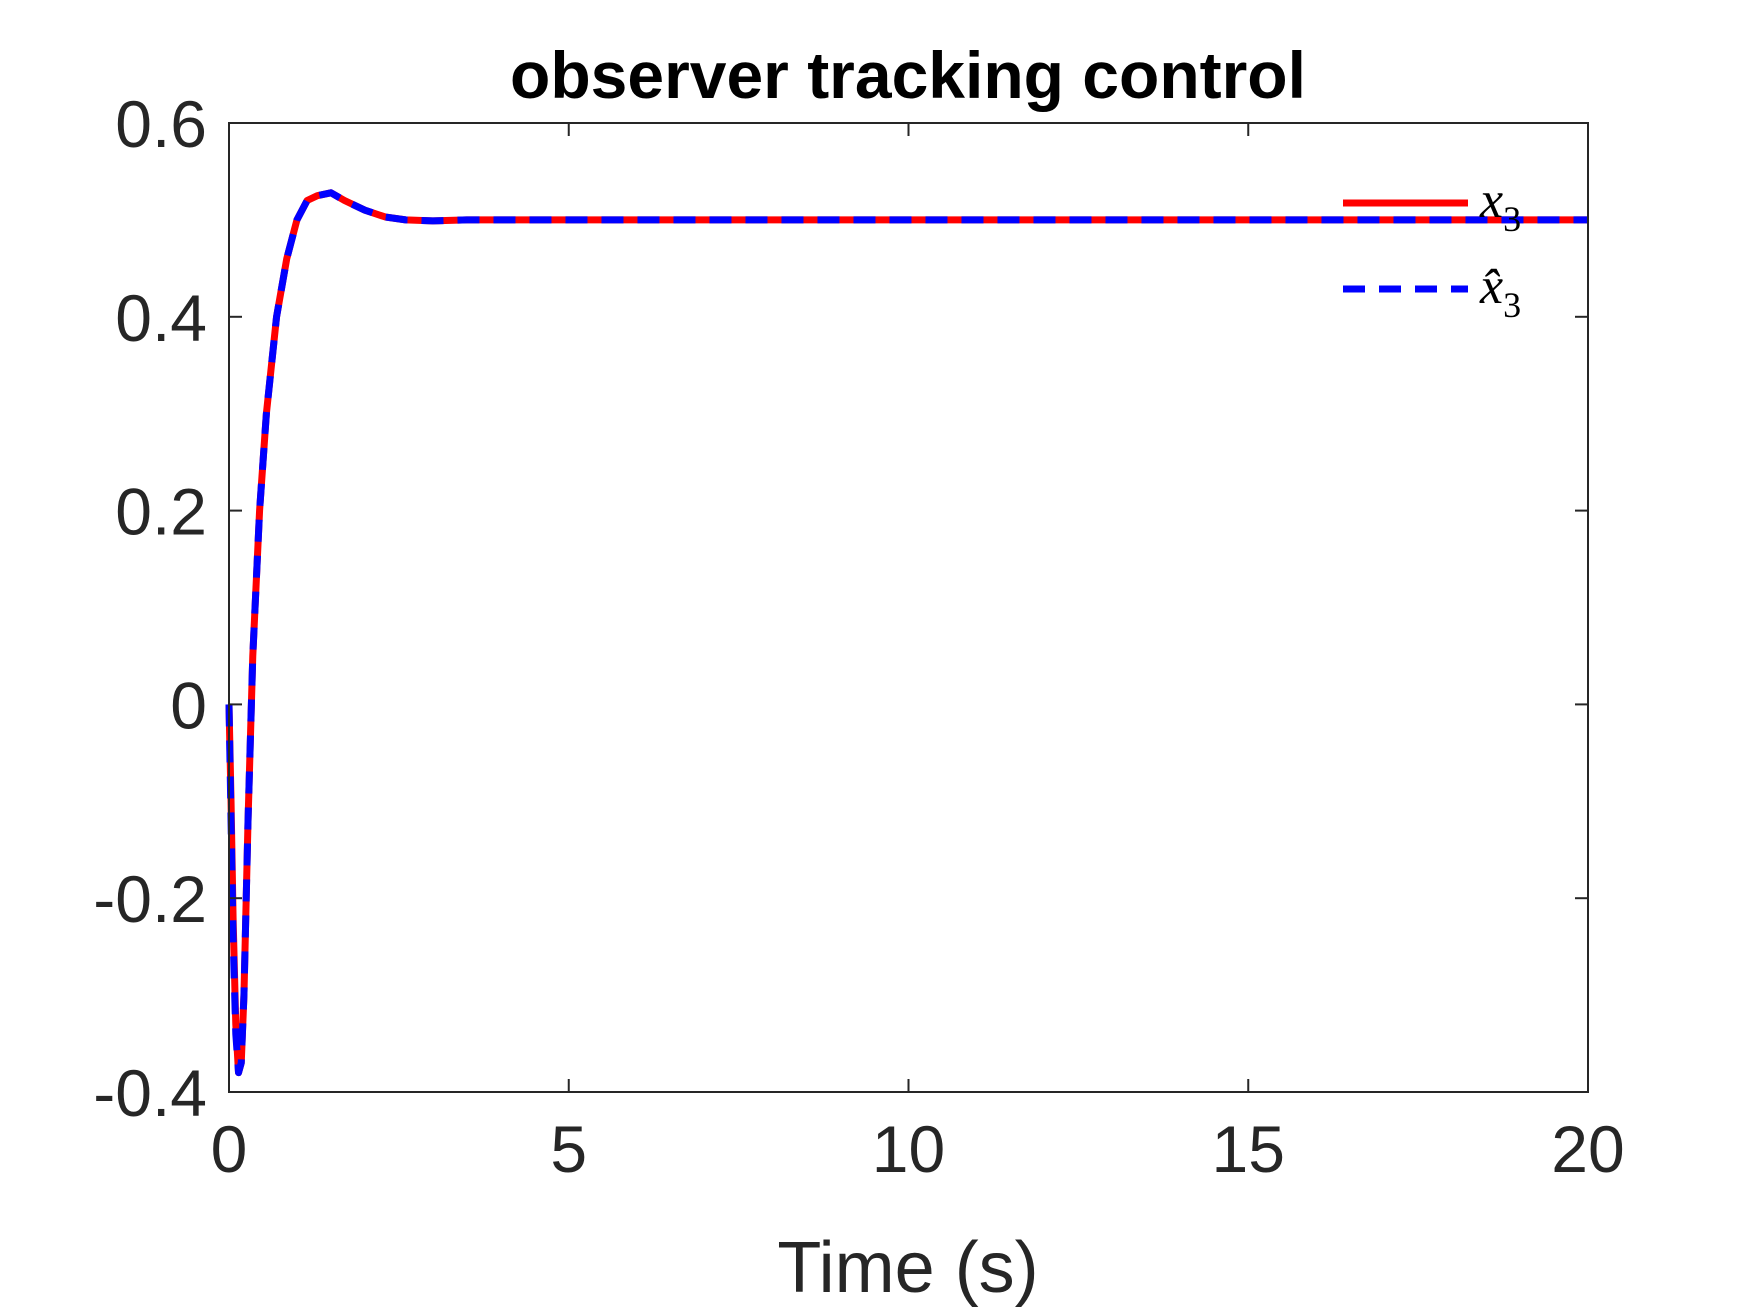  Describe the element at coordinates (1432, 248) in the screenshot. I see `legend: x3x̂3` at that location.